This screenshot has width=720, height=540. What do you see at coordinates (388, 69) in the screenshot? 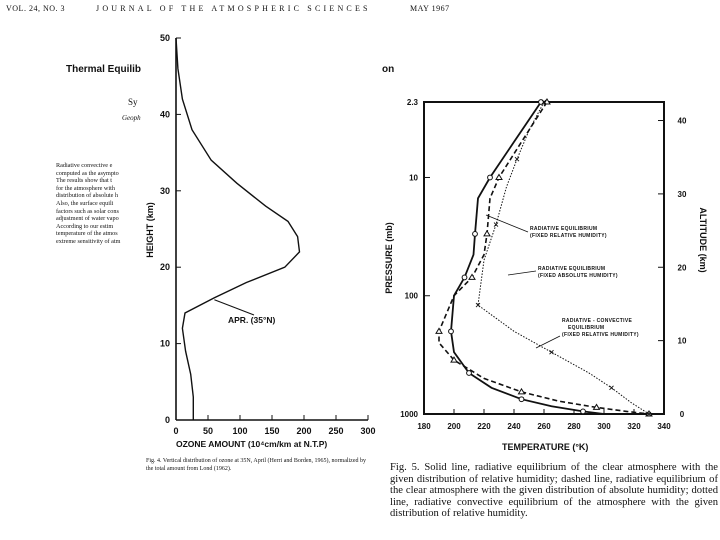
I see `paper-title-end-fragment: on` at bounding box center [388, 69].